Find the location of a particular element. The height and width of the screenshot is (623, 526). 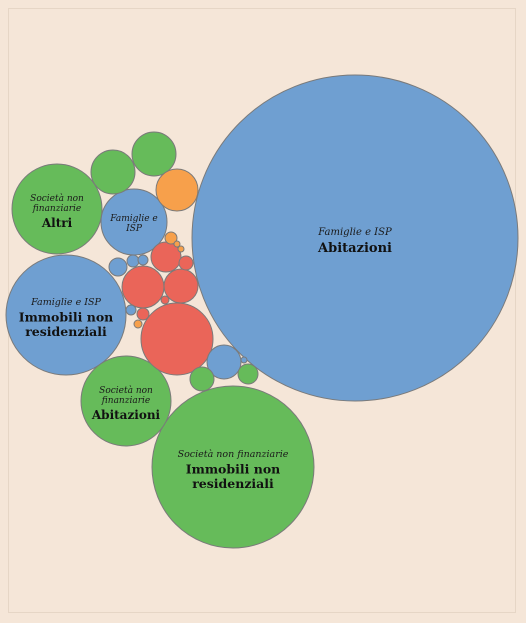

bubble-group-label: Famiglie e is located at coordinates (133, 219).